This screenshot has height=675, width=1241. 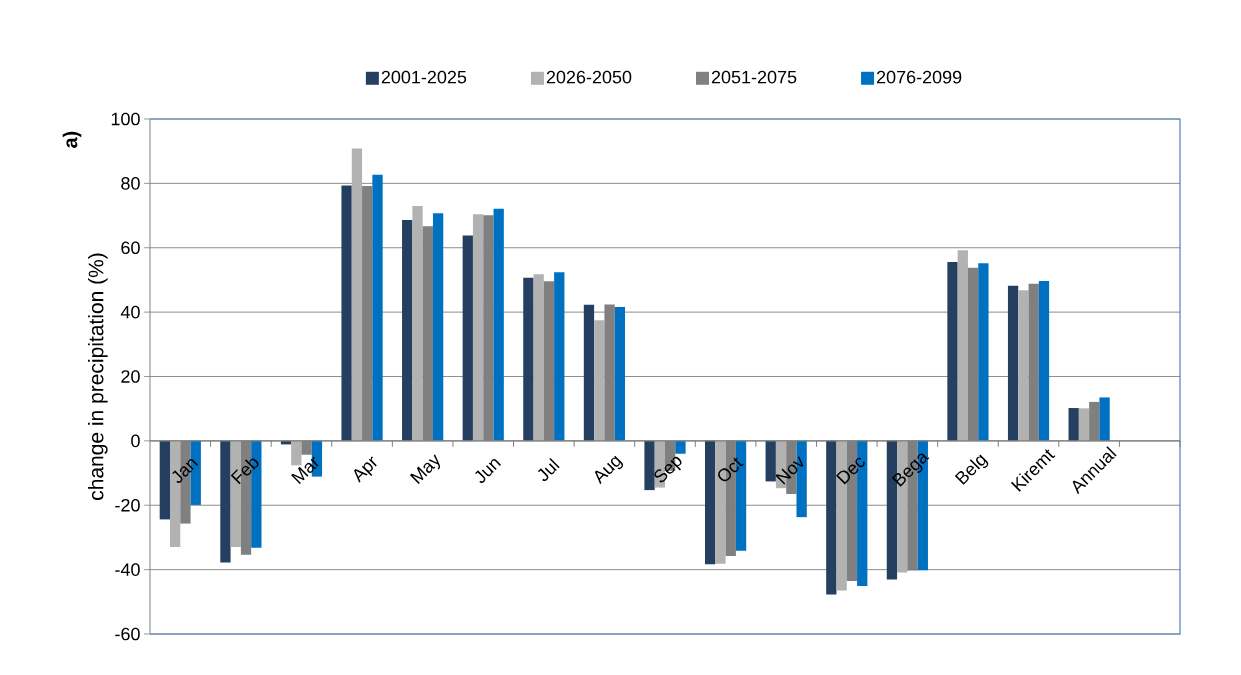 What do you see at coordinates (244, 471) in the screenshot?
I see `x-tick-label: Feb` at bounding box center [244, 471].